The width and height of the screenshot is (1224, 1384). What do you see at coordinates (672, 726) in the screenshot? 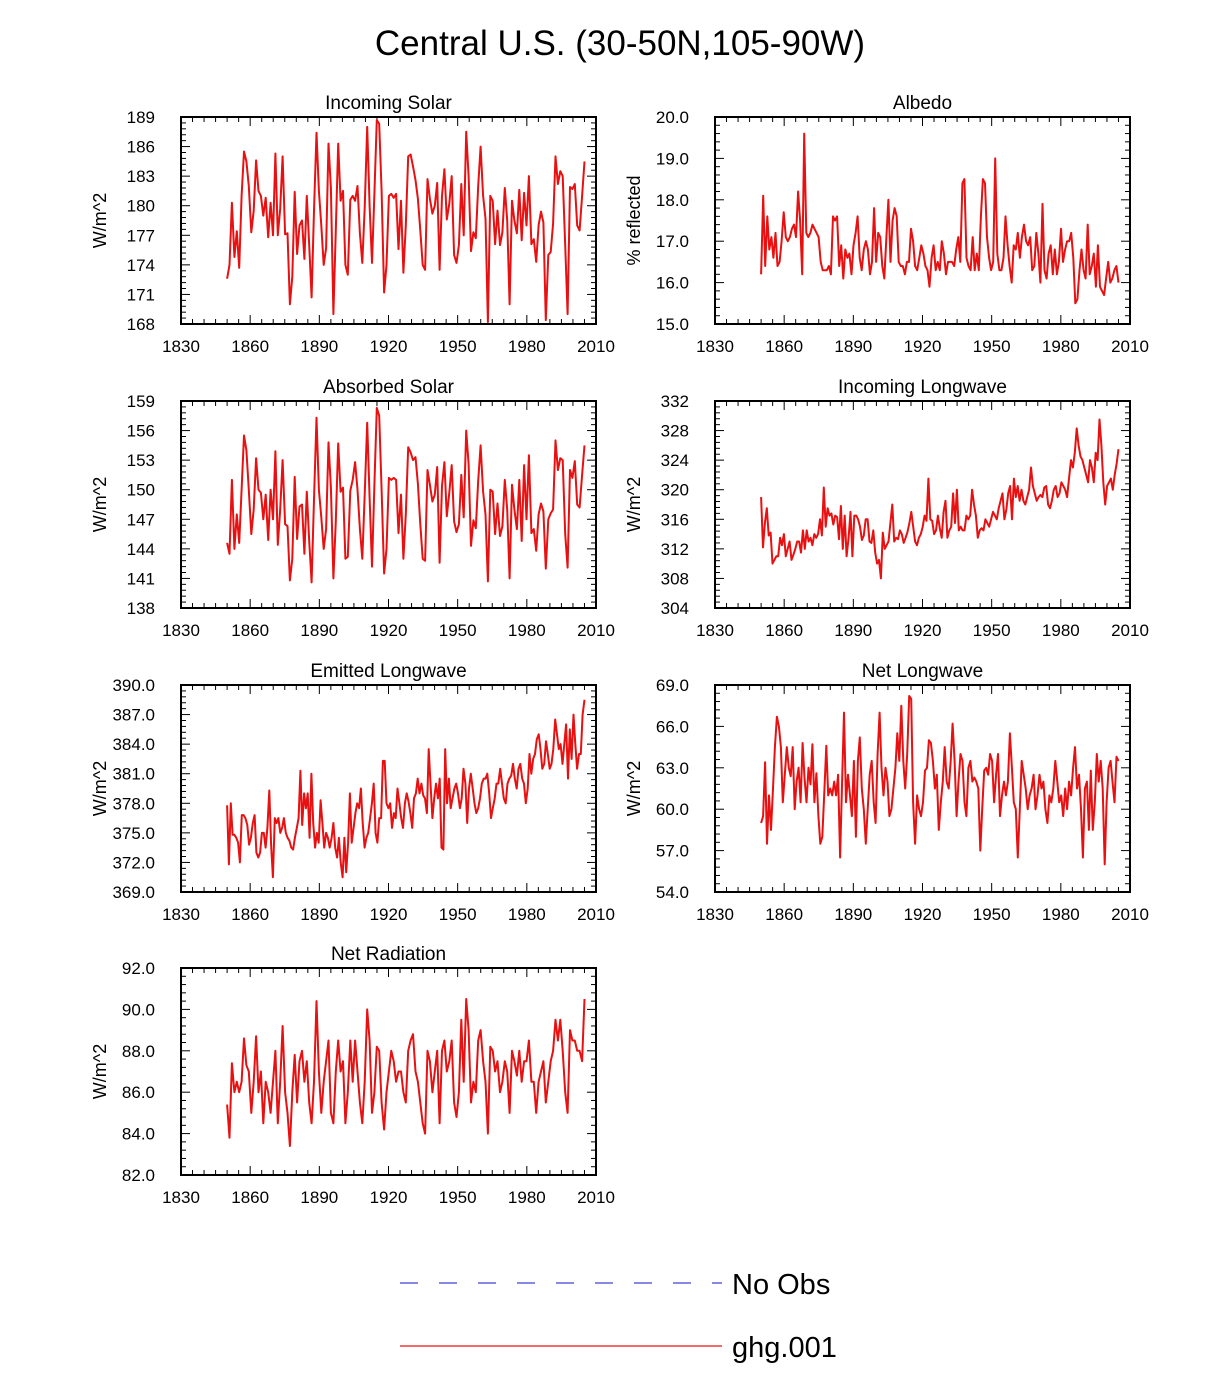
I see `y-tick-label: 66.0` at bounding box center [672, 726].